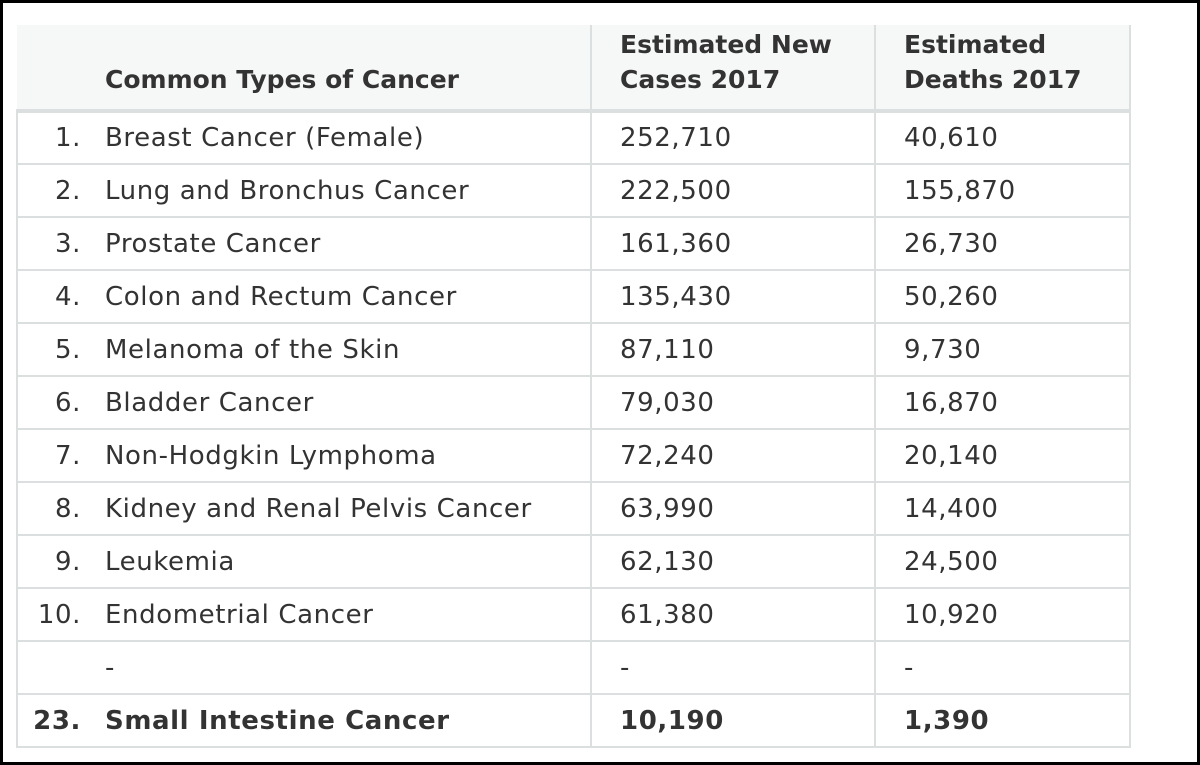 This screenshot has height=765, width=1200. Describe the element at coordinates (726, 44) in the screenshot. I see `header-cases-line1: Estimated New` at that location.